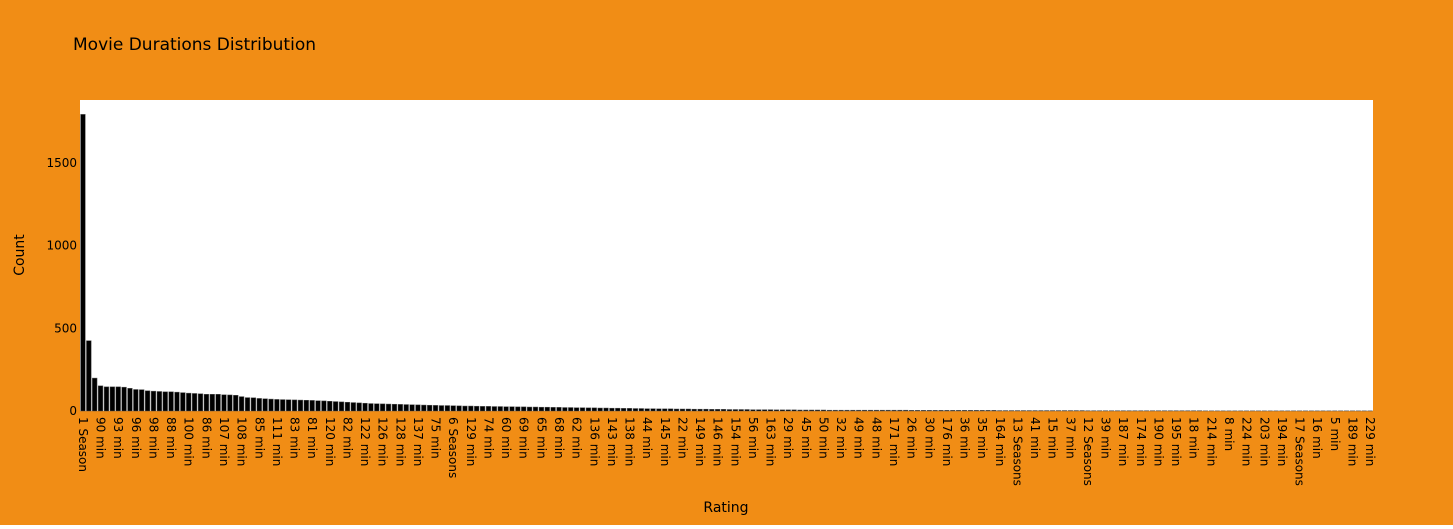  What do you see at coordinates (471, 441) in the screenshot?
I see `x-tick-label: 129 min` at bounding box center [471, 441].